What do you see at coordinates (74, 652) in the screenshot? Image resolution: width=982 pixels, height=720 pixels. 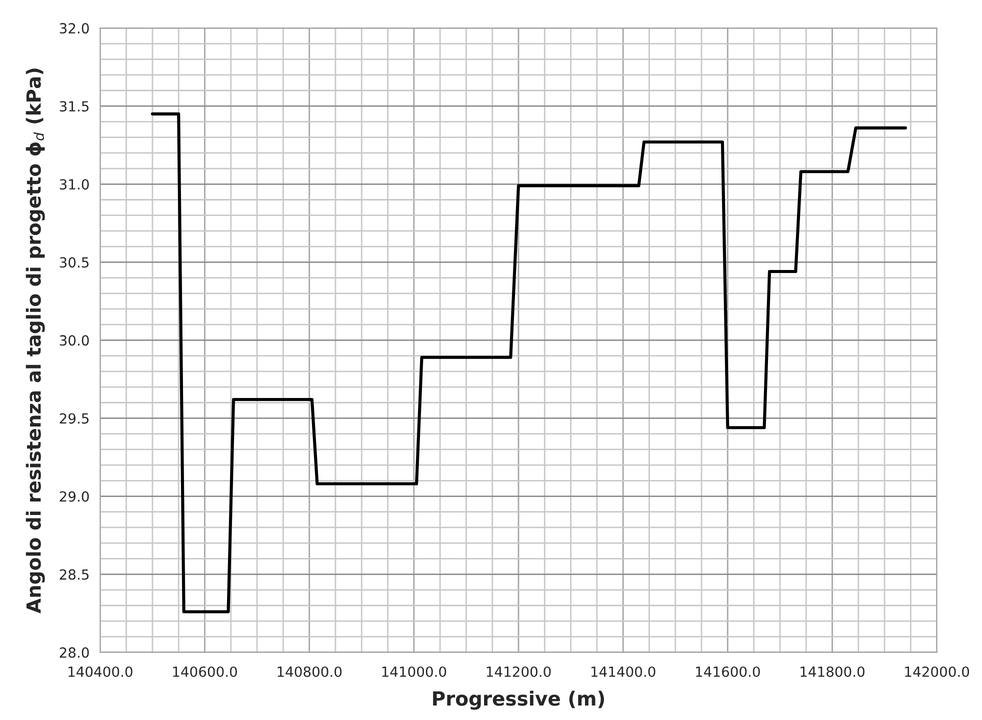 I see `y-tick-label: 28.0` at bounding box center [74, 652].